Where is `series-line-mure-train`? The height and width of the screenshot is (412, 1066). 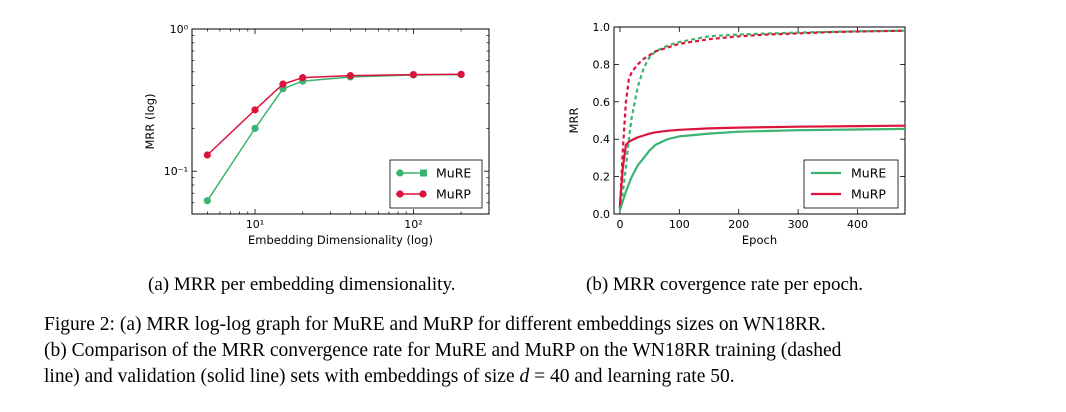
series-line-mure-train is located at coordinates (762, 120).